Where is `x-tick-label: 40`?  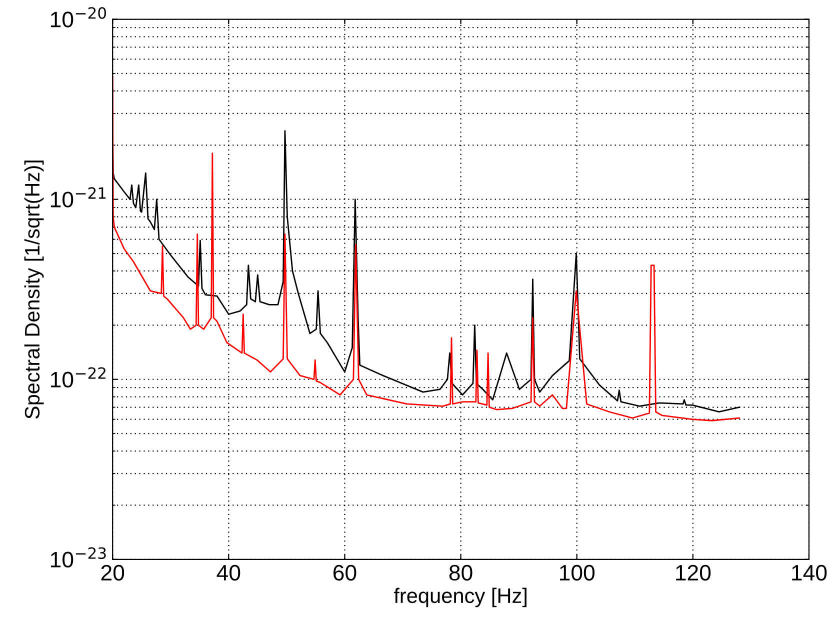
x-tick-label: 40 is located at coordinates (228, 572).